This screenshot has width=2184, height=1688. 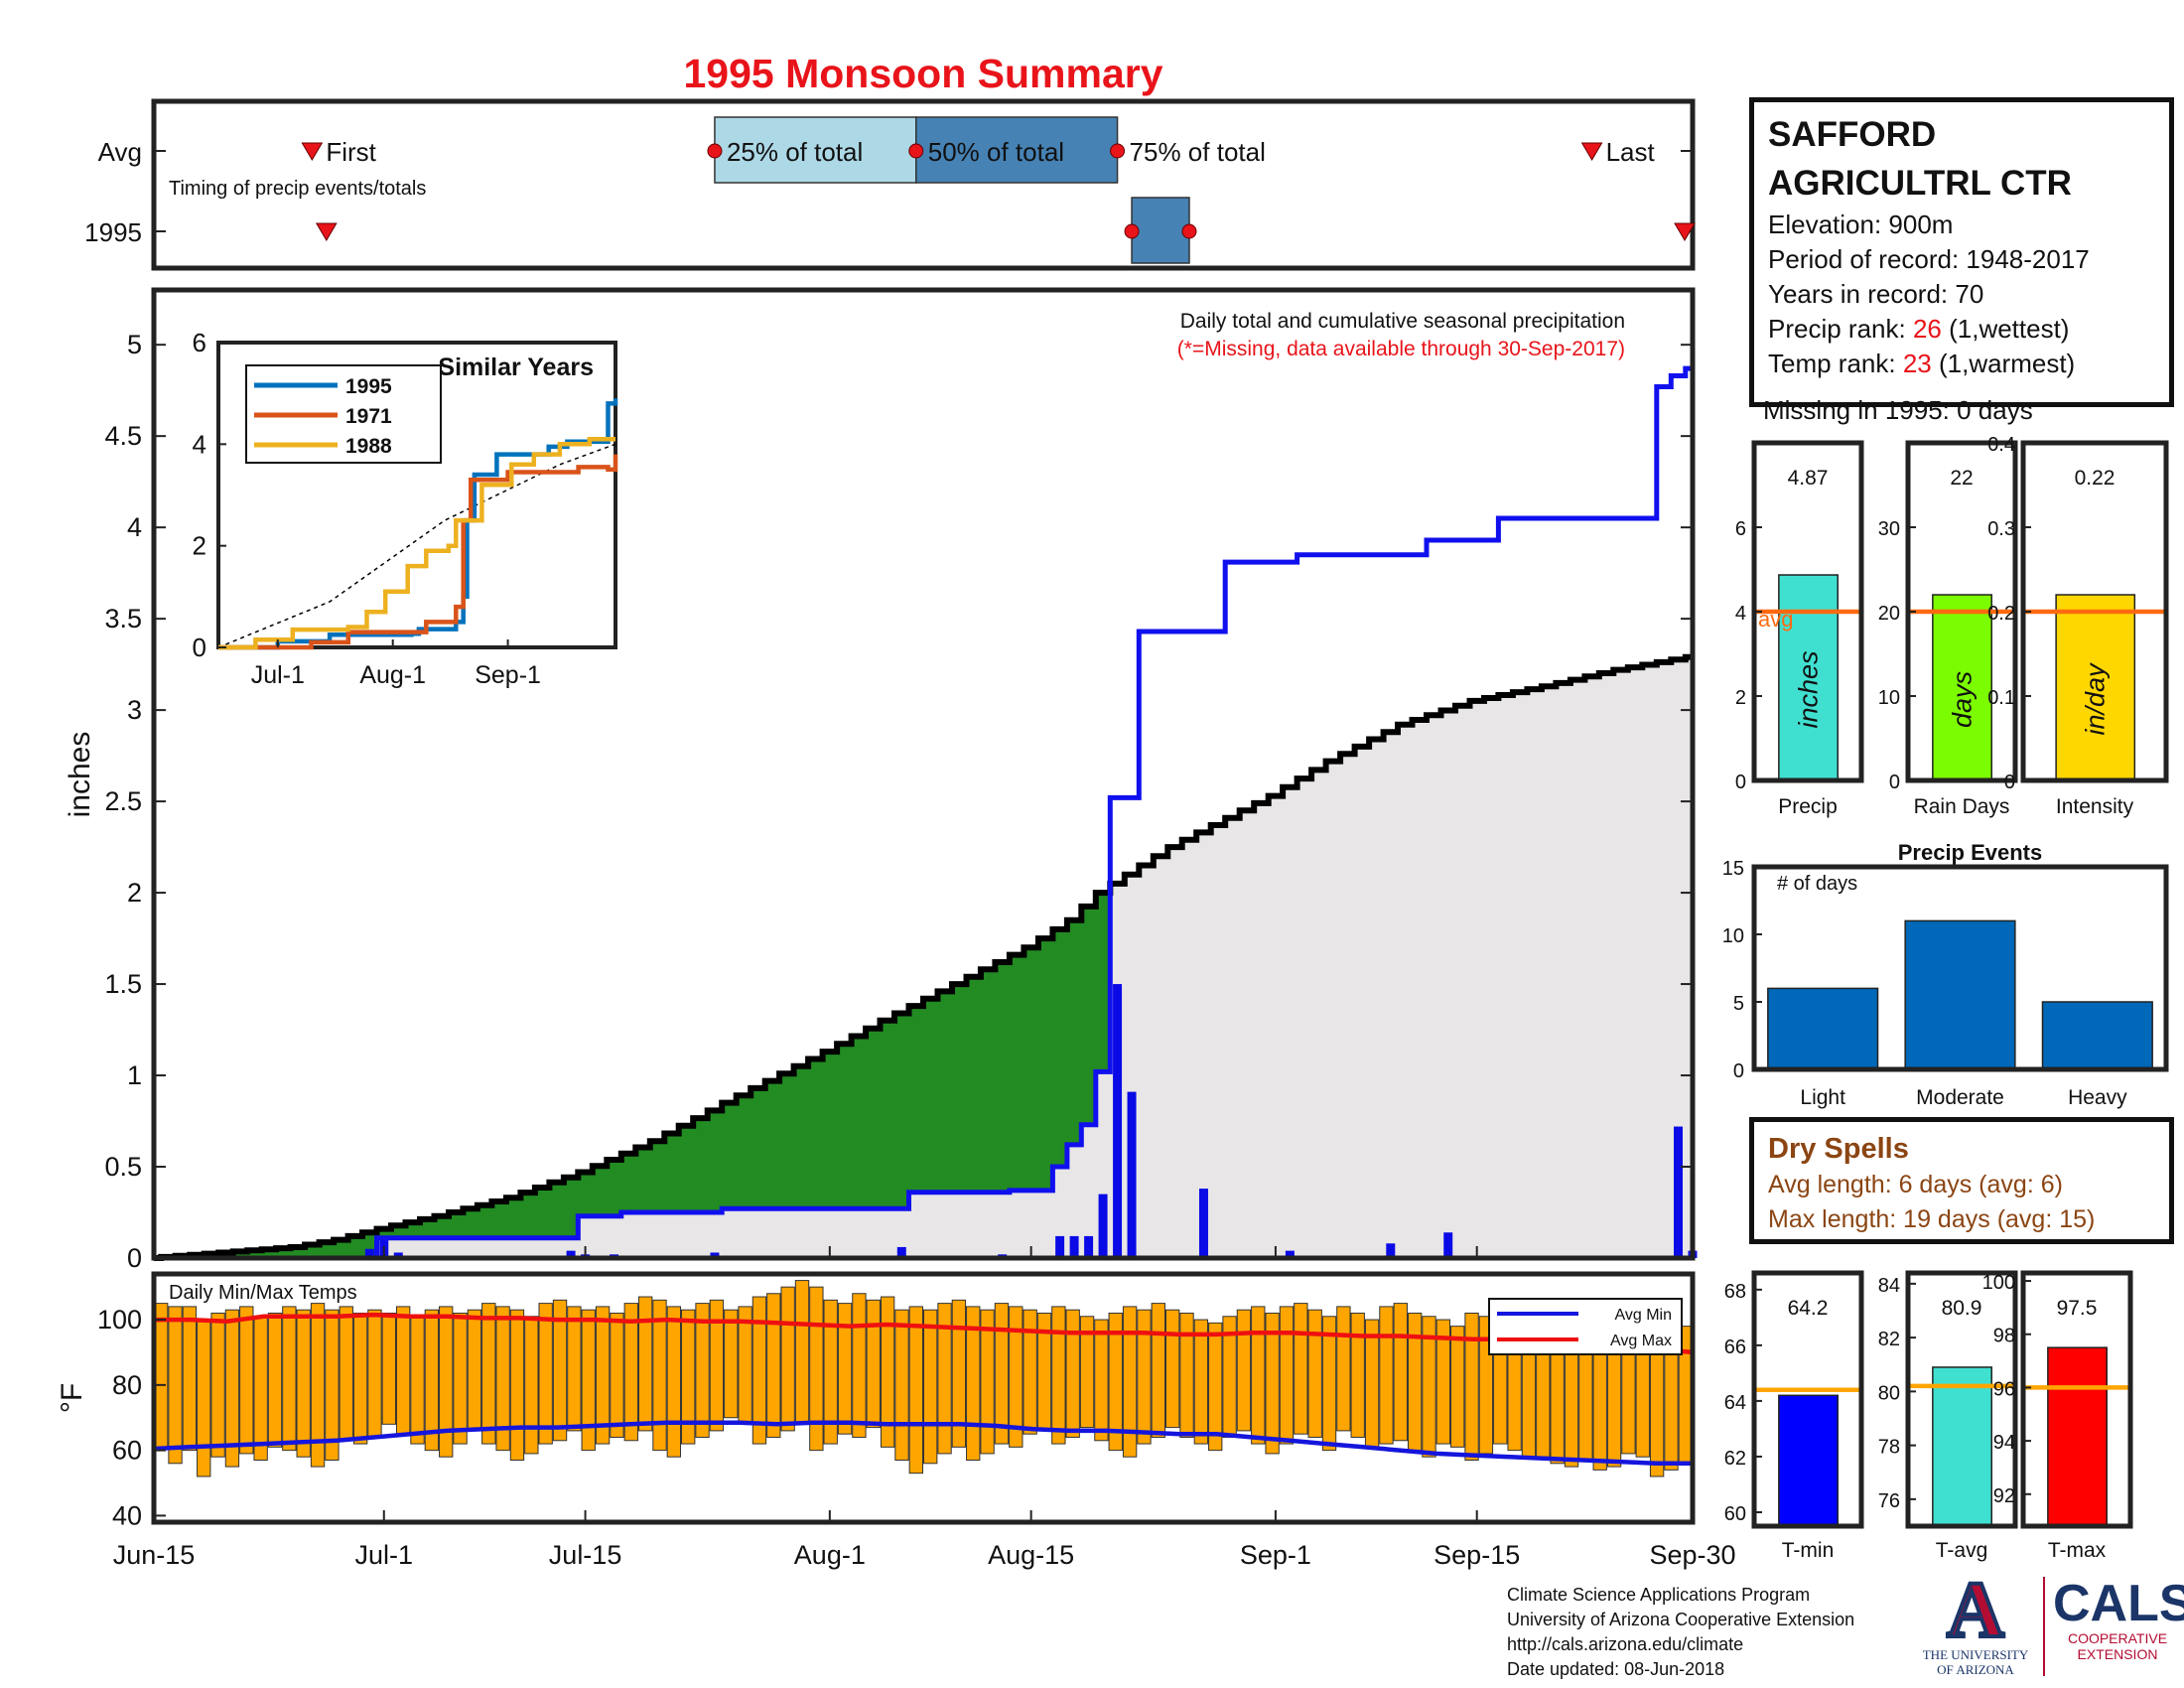 What do you see at coordinates (384, 1555) in the screenshot?
I see `x-axis-tick-label: Jul-1` at bounding box center [384, 1555].